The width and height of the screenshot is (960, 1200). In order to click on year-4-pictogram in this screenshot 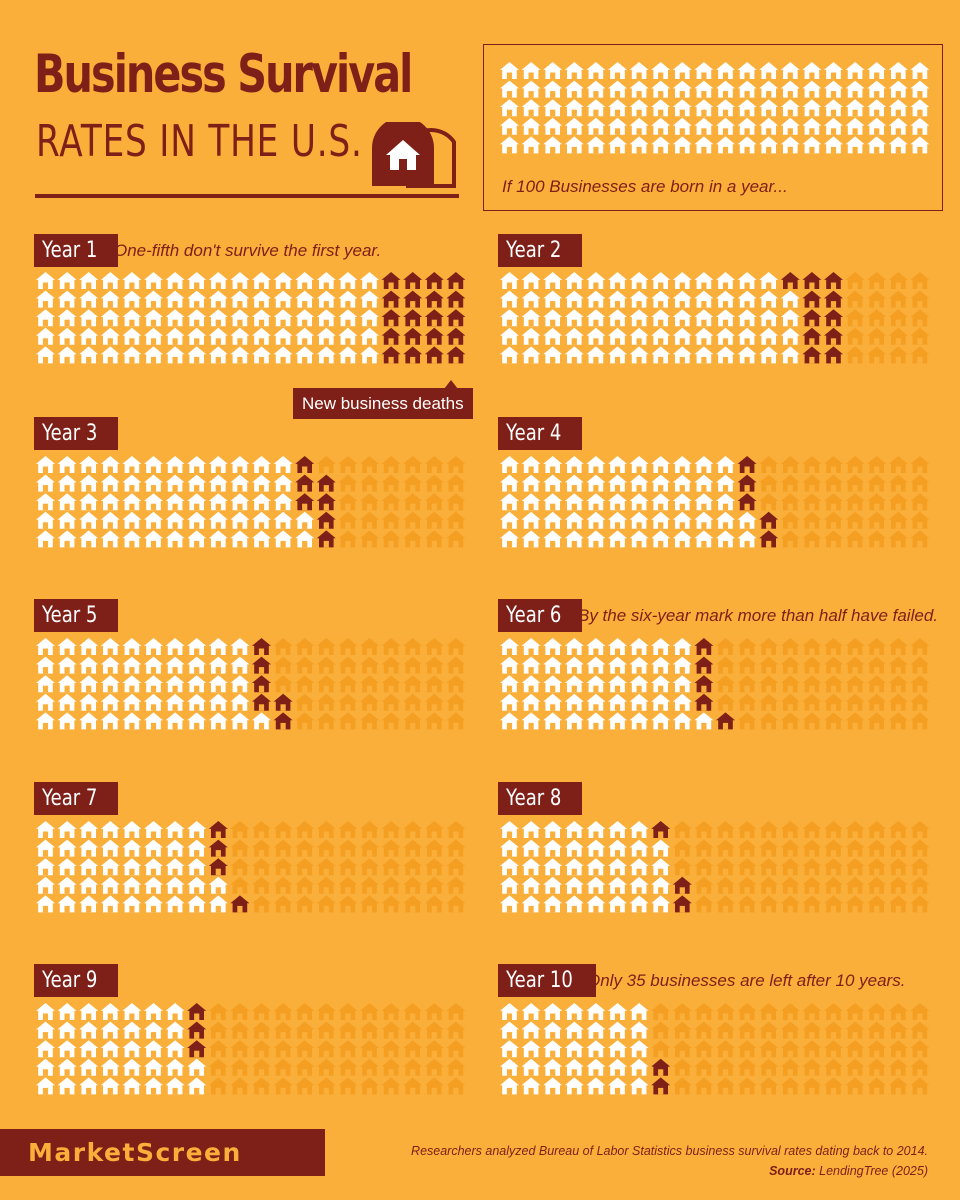, I will do `click(715, 502)`.